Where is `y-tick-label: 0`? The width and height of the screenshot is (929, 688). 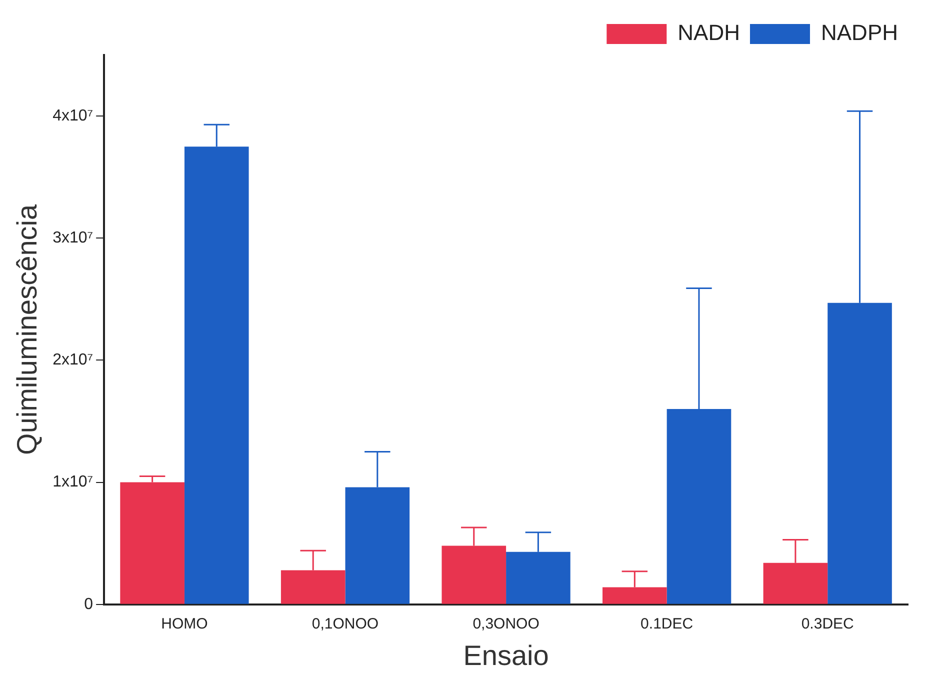
y-tick-label: 0 is located at coordinates (89, 604).